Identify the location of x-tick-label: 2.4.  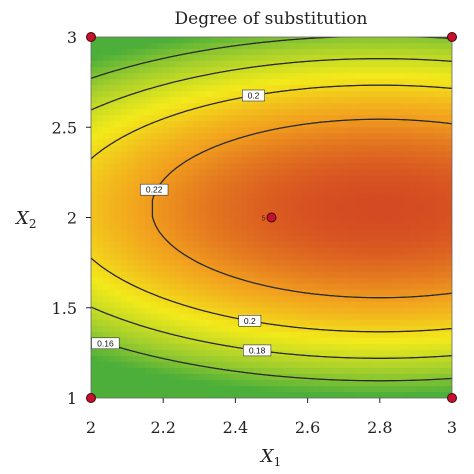
(235, 427).